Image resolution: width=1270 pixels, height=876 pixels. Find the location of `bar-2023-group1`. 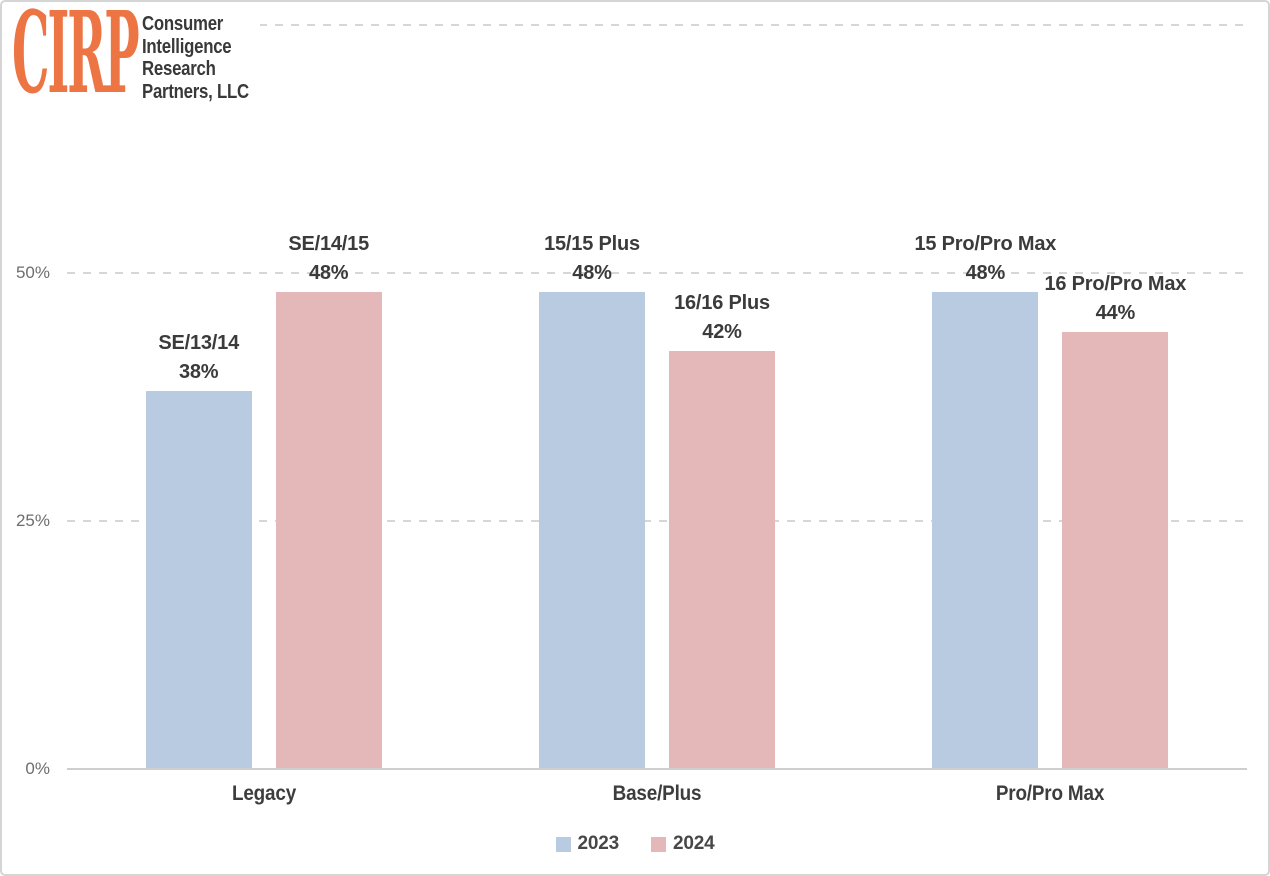

bar-2023-group1 is located at coordinates (198, 579).